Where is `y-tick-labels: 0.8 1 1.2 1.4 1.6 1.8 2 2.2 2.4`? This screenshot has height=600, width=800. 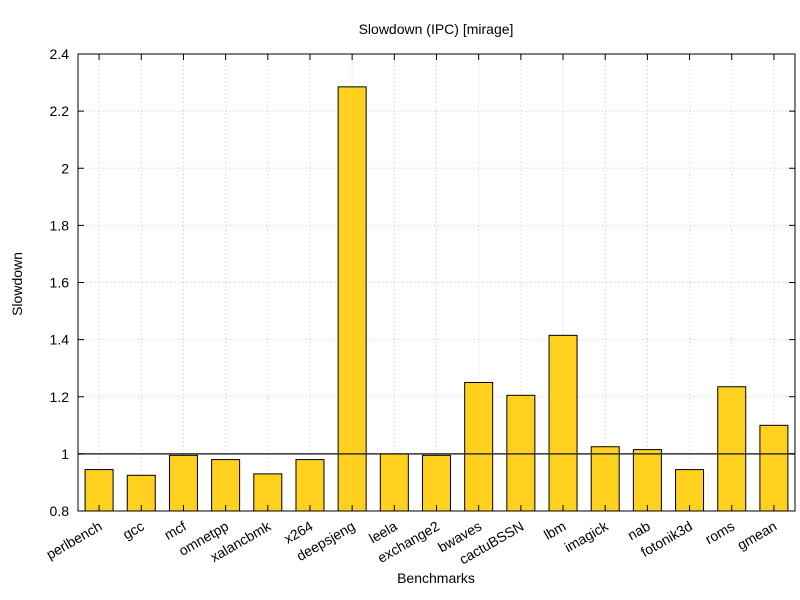 y-tick-labels: 0.8 1 1.2 1.4 1.6 1.8 2 2.2 2.4 is located at coordinates (60, 282).